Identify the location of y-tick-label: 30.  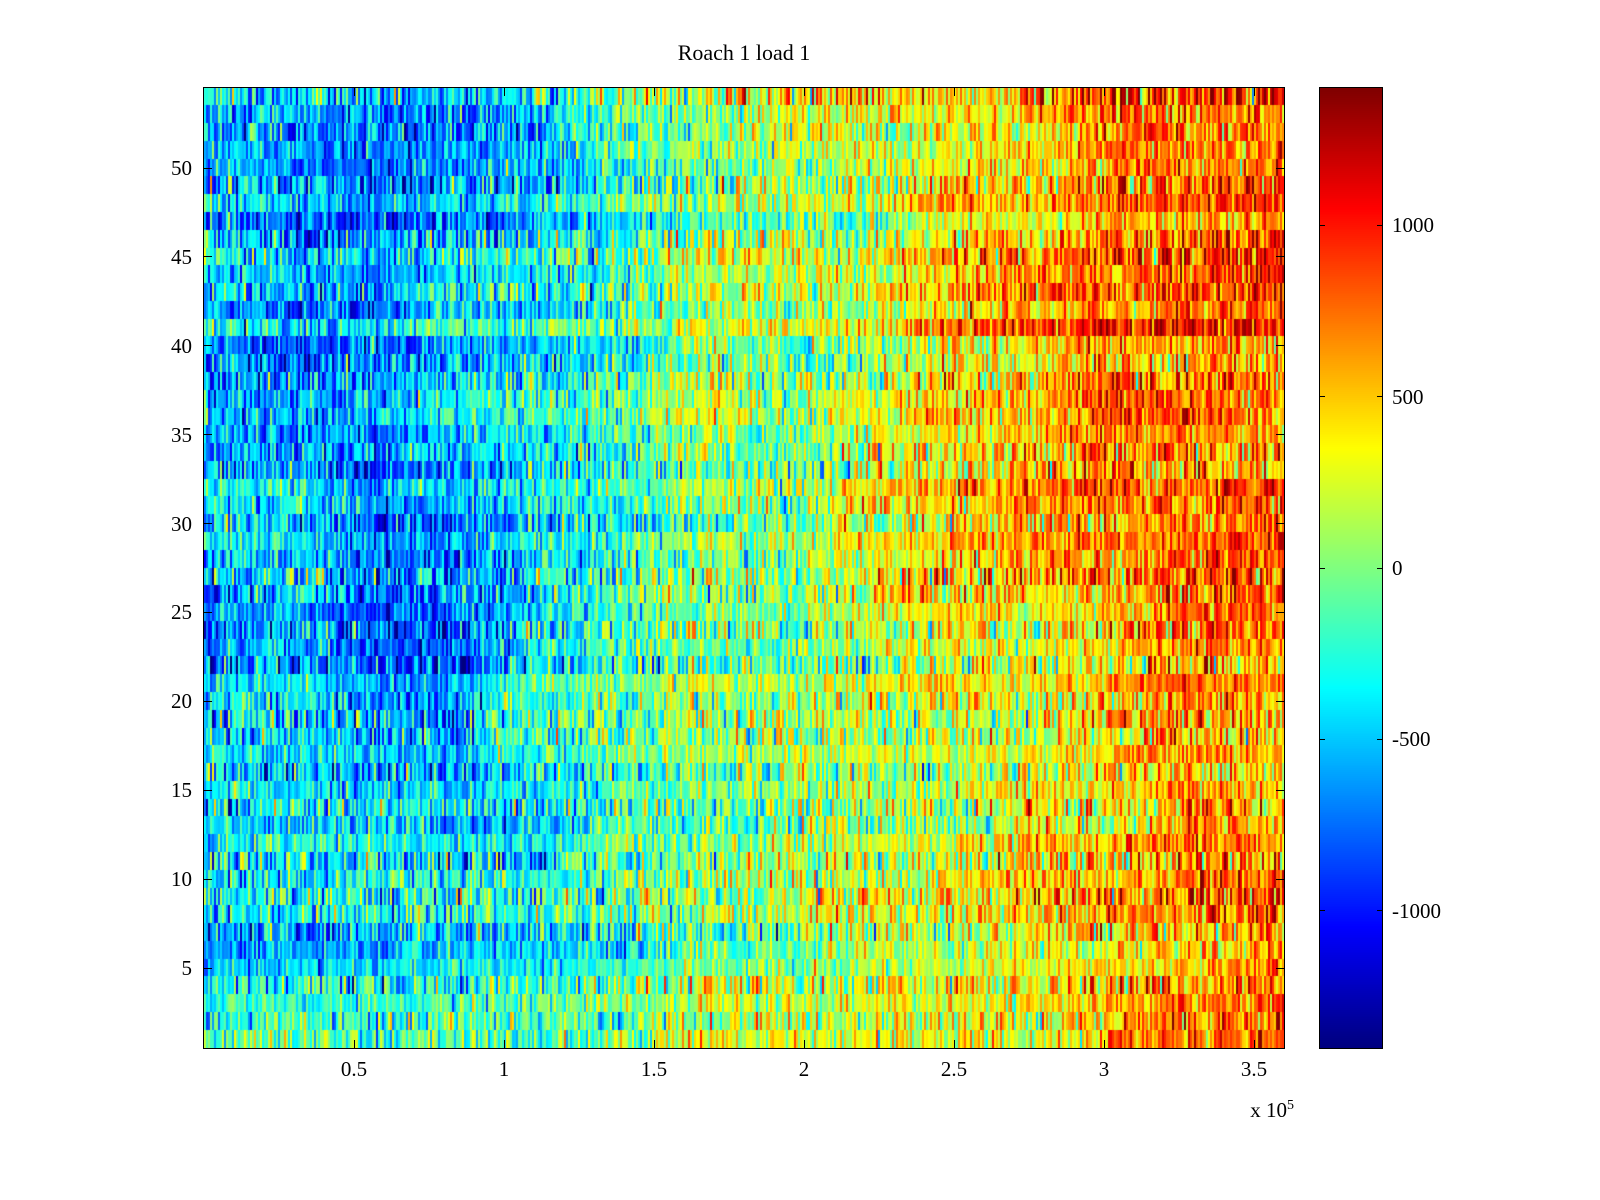
(181, 523).